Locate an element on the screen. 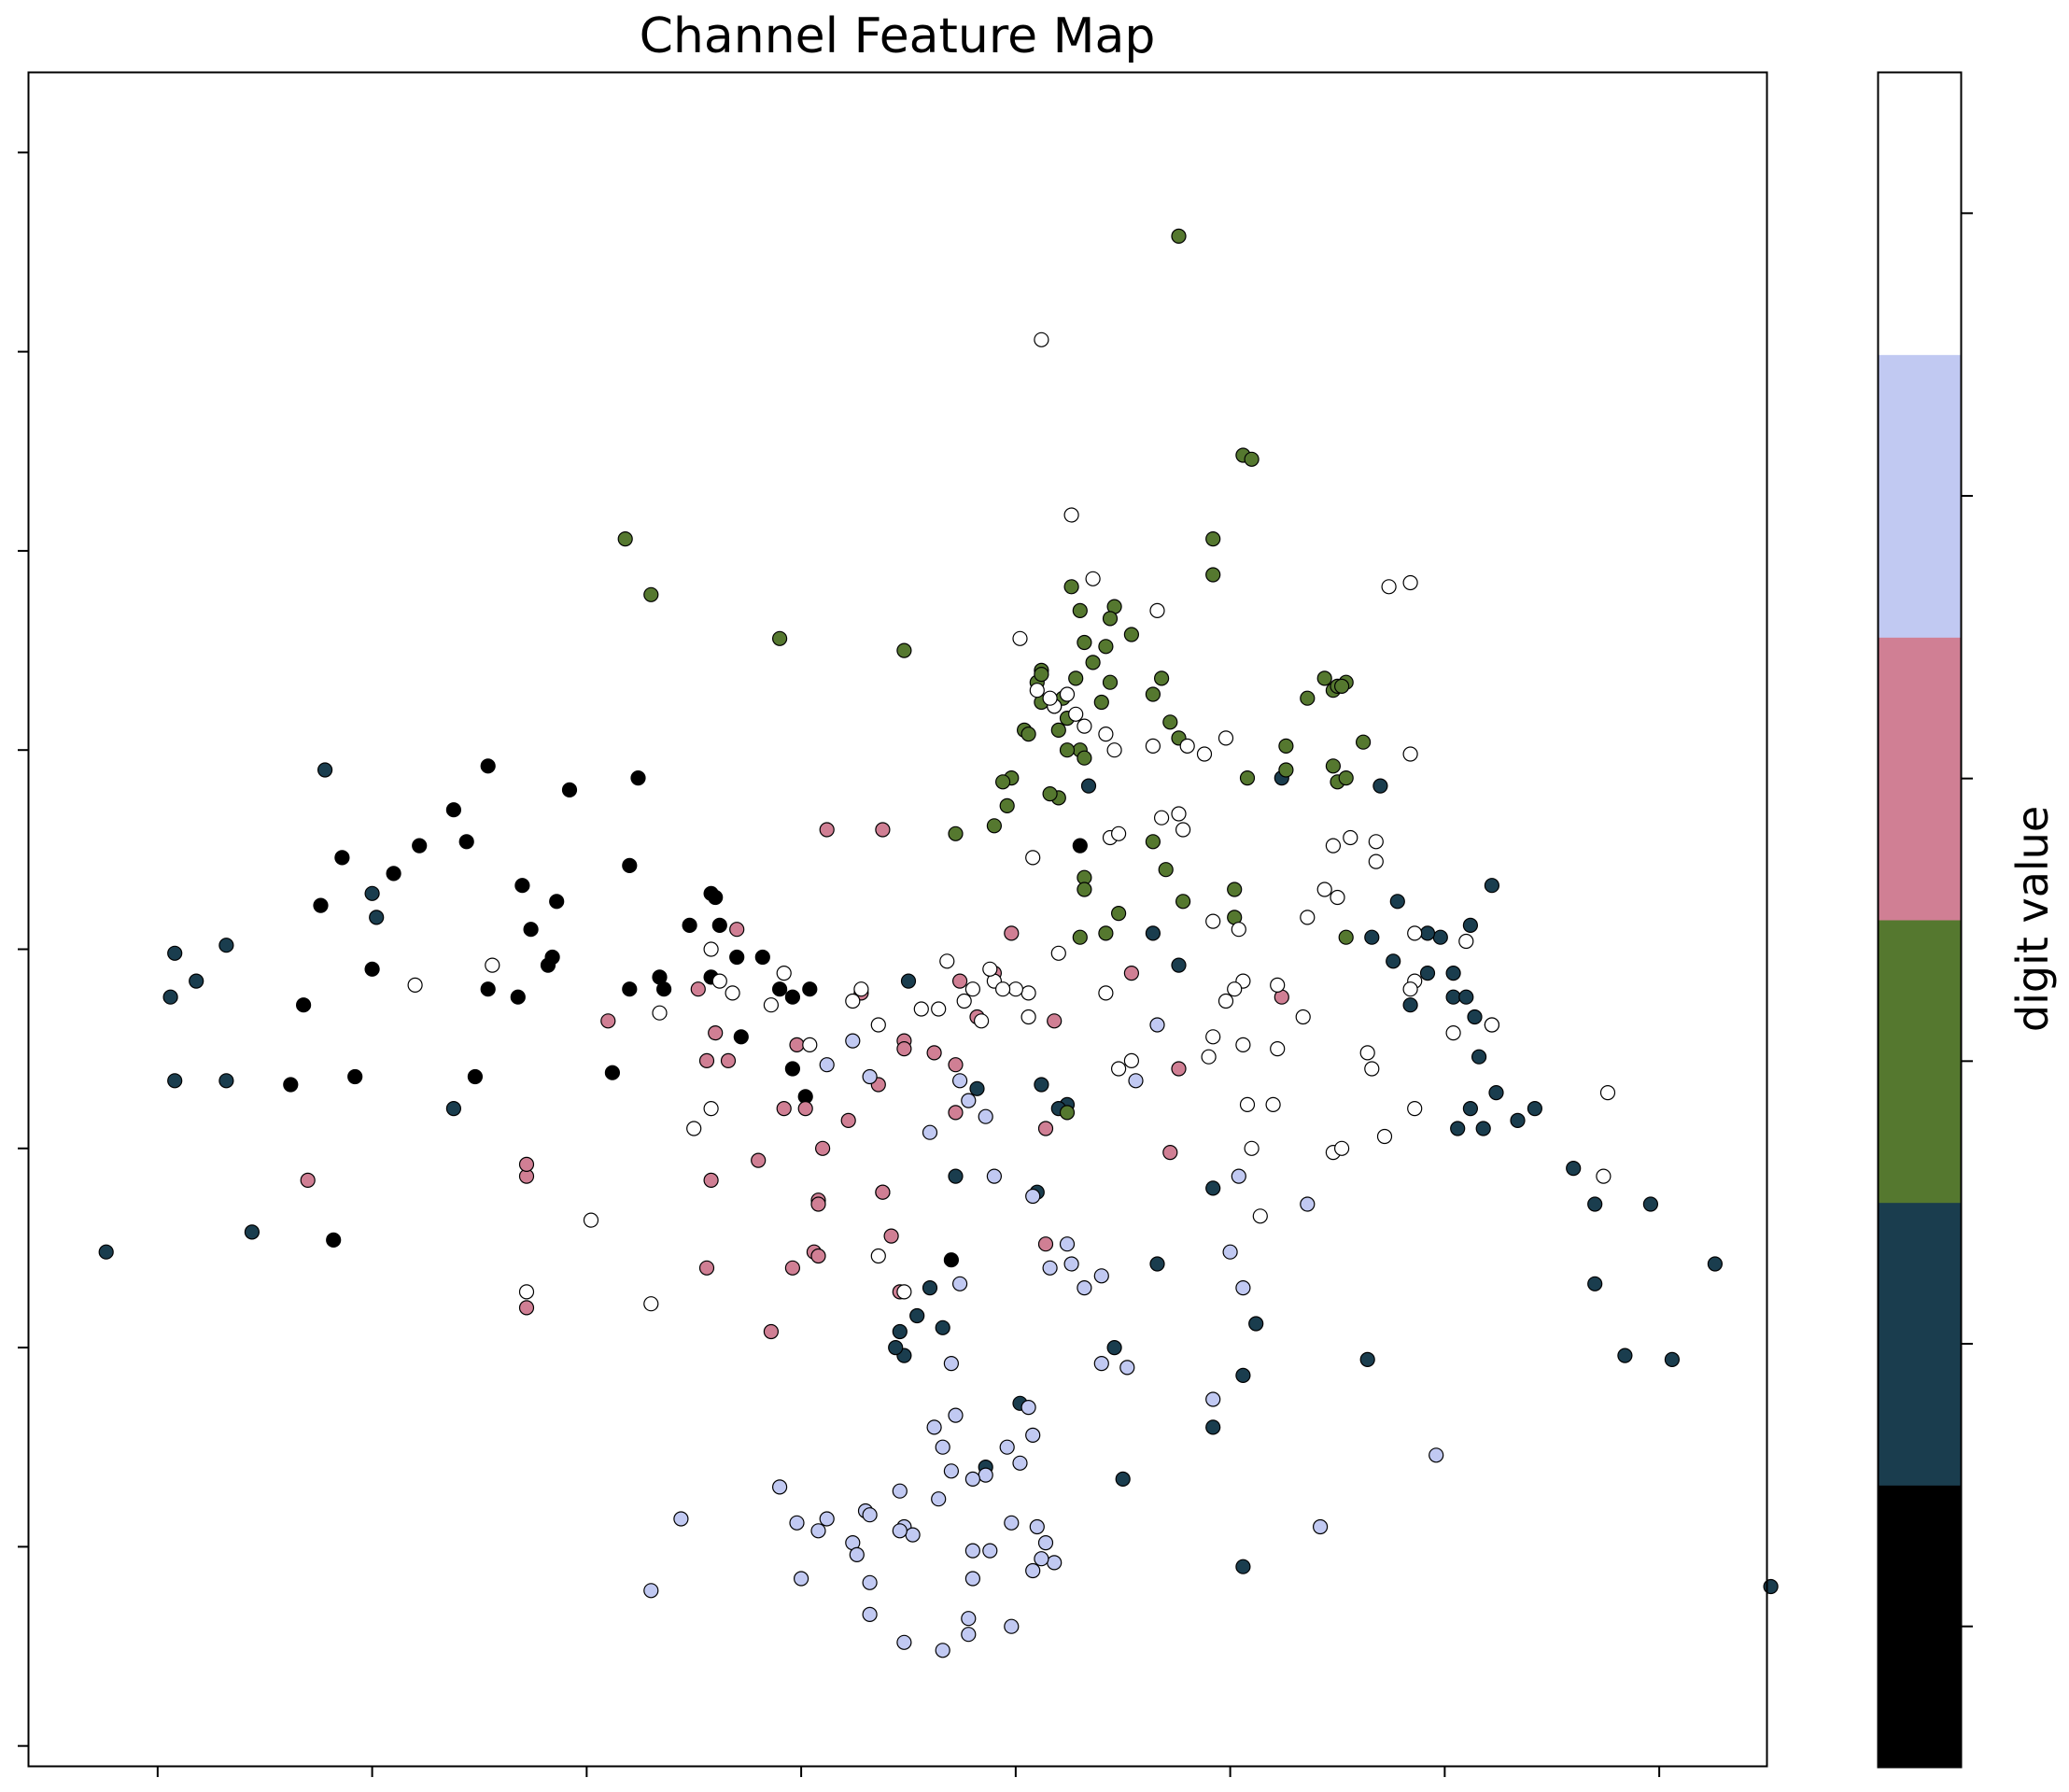 The image size is (2069, 1792). colorbar is located at coordinates (1925, 920).